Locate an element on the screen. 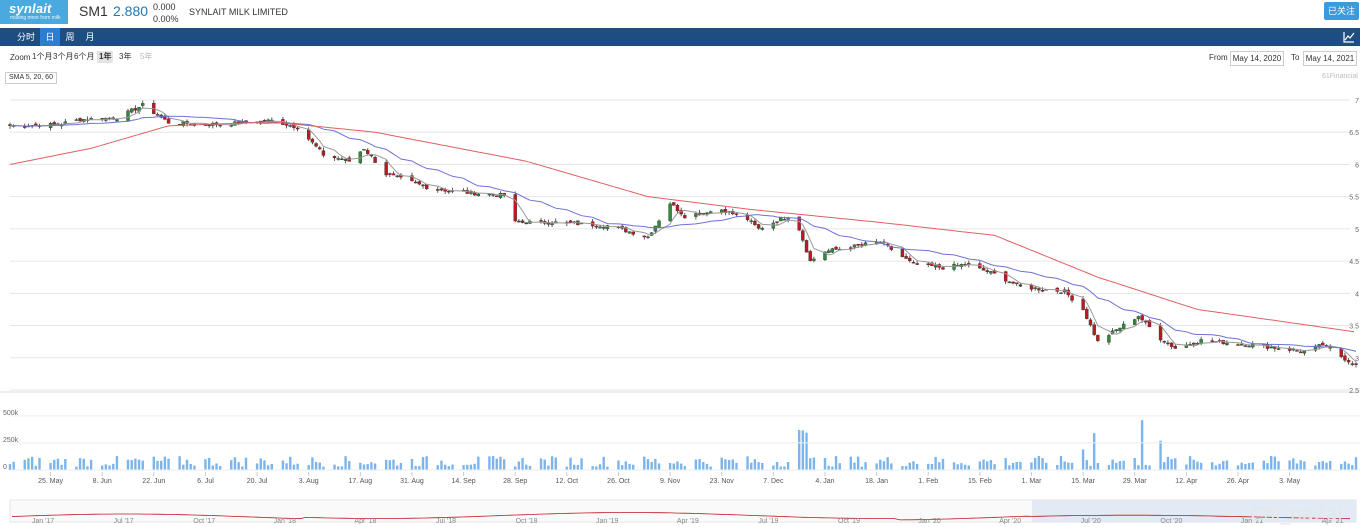  from-date-input: May 14, 2020 is located at coordinates (1257, 58).